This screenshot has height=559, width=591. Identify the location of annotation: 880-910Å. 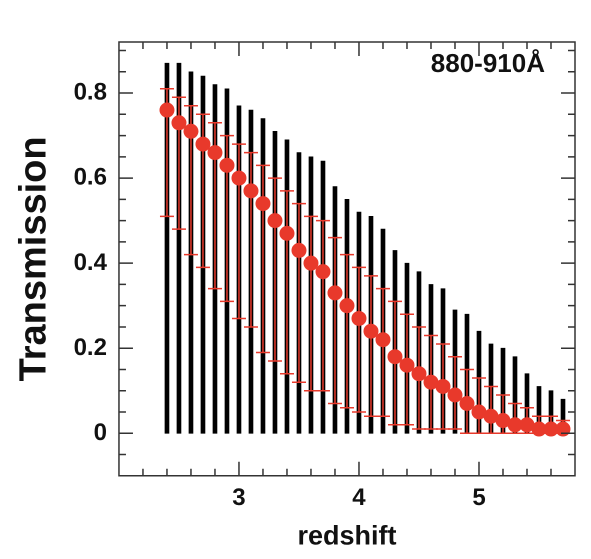
(488, 63).